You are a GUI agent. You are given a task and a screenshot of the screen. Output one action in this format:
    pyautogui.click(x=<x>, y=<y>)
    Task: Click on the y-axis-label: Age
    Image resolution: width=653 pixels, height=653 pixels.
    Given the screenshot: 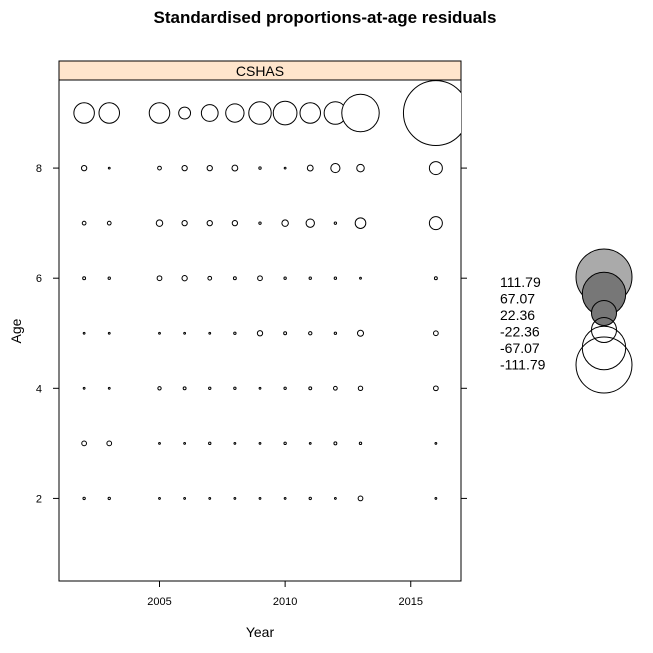 What is the action you would take?
    pyautogui.click(x=16, y=330)
    